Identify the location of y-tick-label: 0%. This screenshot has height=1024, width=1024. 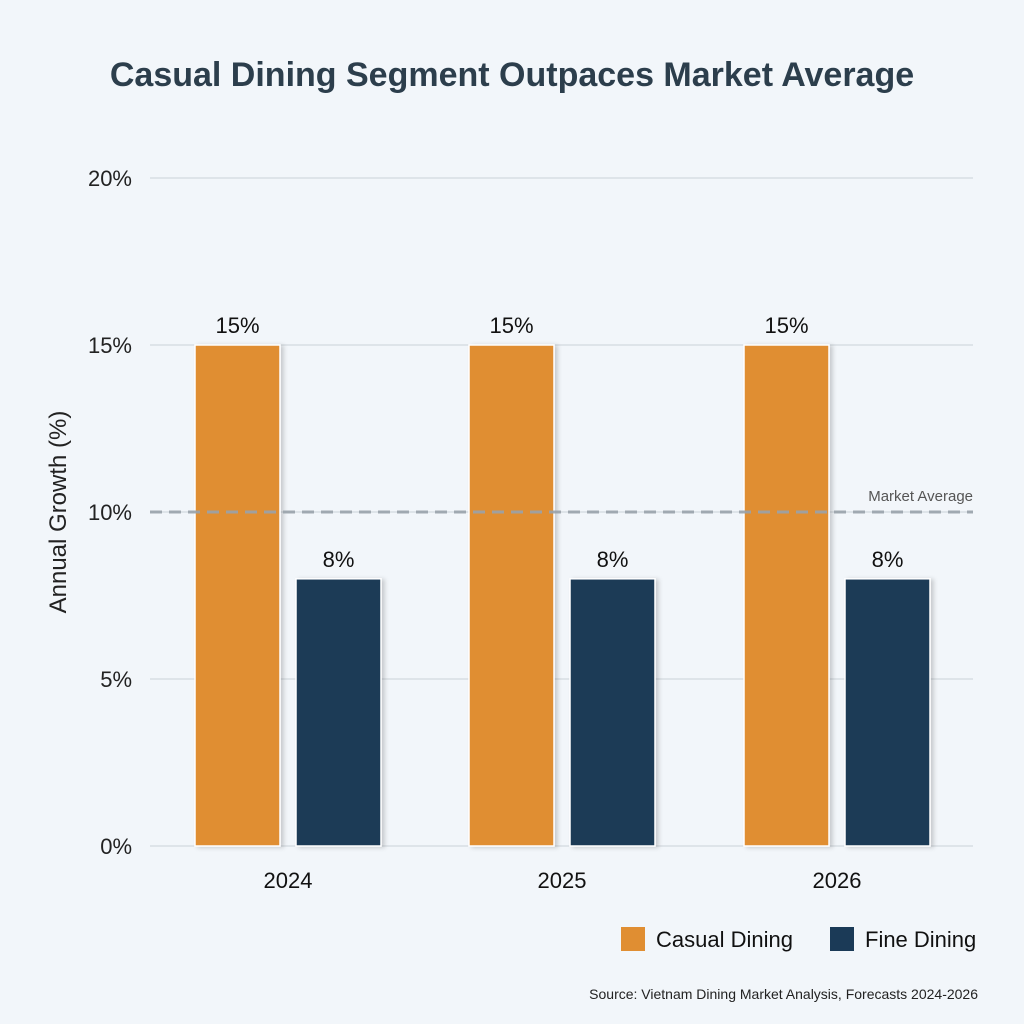
(116, 846).